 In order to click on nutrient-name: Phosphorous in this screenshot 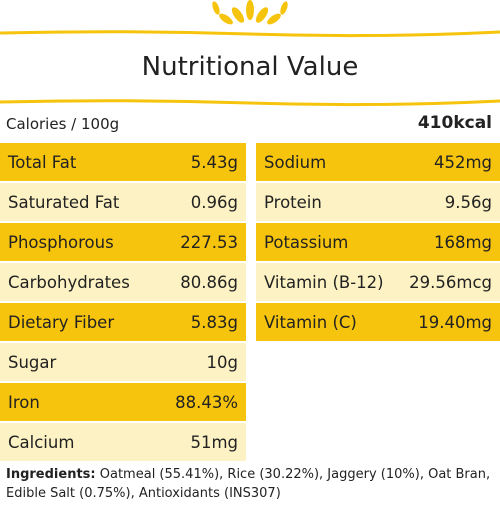, I will do `click(61, 242)`.